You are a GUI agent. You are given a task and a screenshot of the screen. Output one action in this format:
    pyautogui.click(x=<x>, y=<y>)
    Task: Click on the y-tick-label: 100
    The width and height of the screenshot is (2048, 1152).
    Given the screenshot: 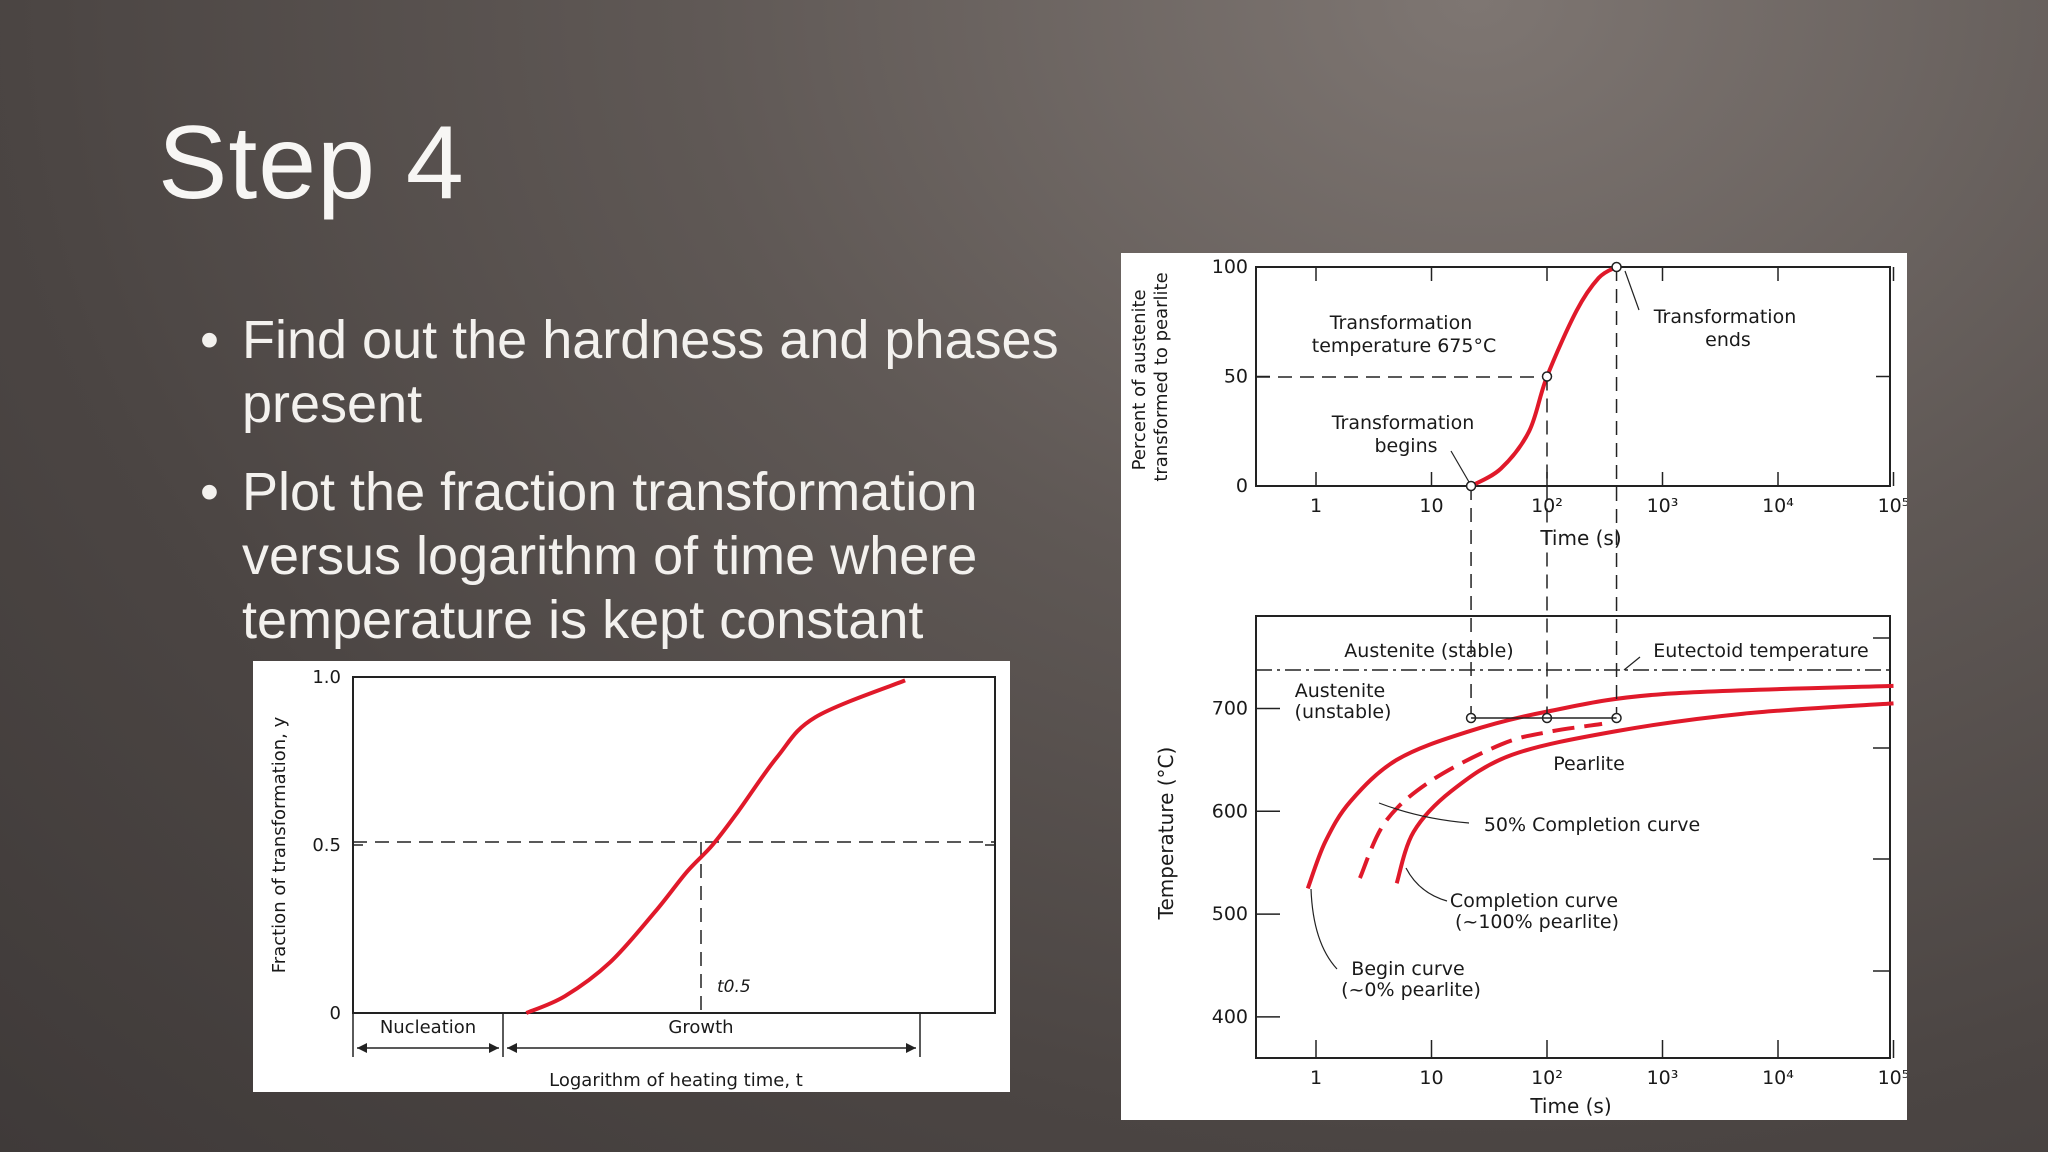 What is the action you would take?
    pyautogui.click(x=1230, y=267)
    